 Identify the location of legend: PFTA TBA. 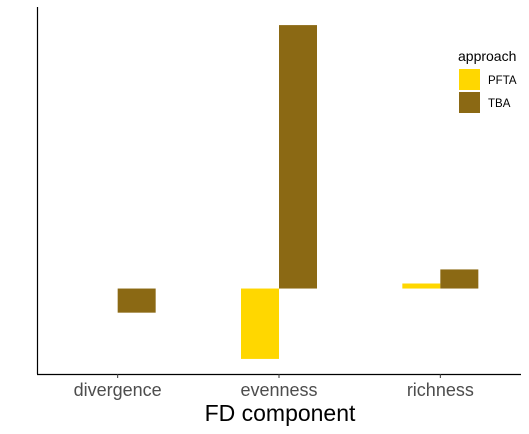
(488, 91).